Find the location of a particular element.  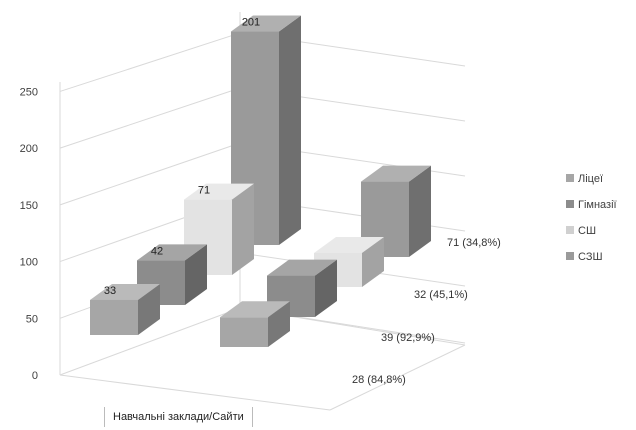

data-label: 201 is located at coordinates (251, 23).